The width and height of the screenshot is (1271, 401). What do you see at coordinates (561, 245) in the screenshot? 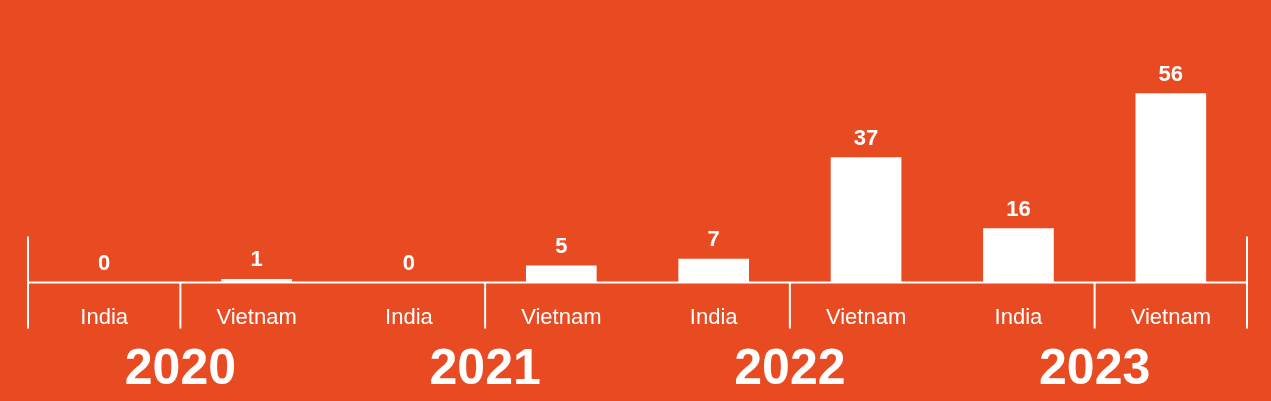
I see `data-label: 5` at bounding box center [561, 245].